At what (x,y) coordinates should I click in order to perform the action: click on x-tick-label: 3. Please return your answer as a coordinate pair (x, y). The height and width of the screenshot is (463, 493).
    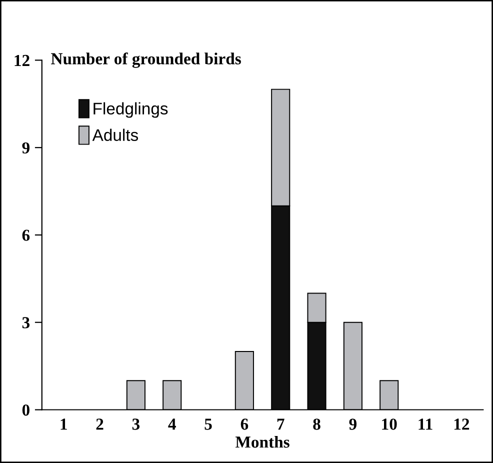
    Looking at the image, I should click on (136, 424).